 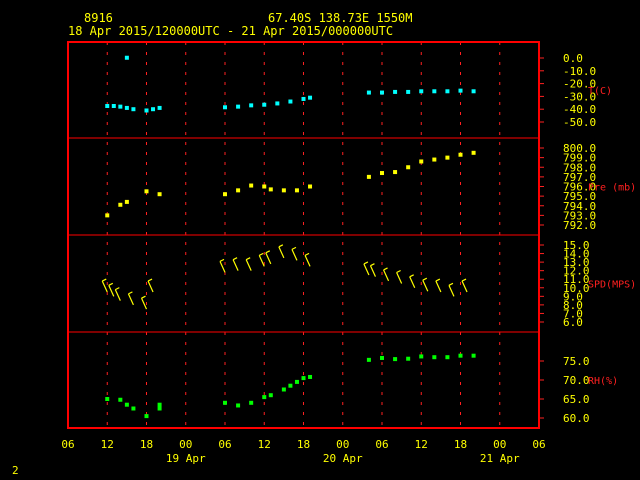 I want to click on y-tick-label: 797.0, so click(x=579, y=177).